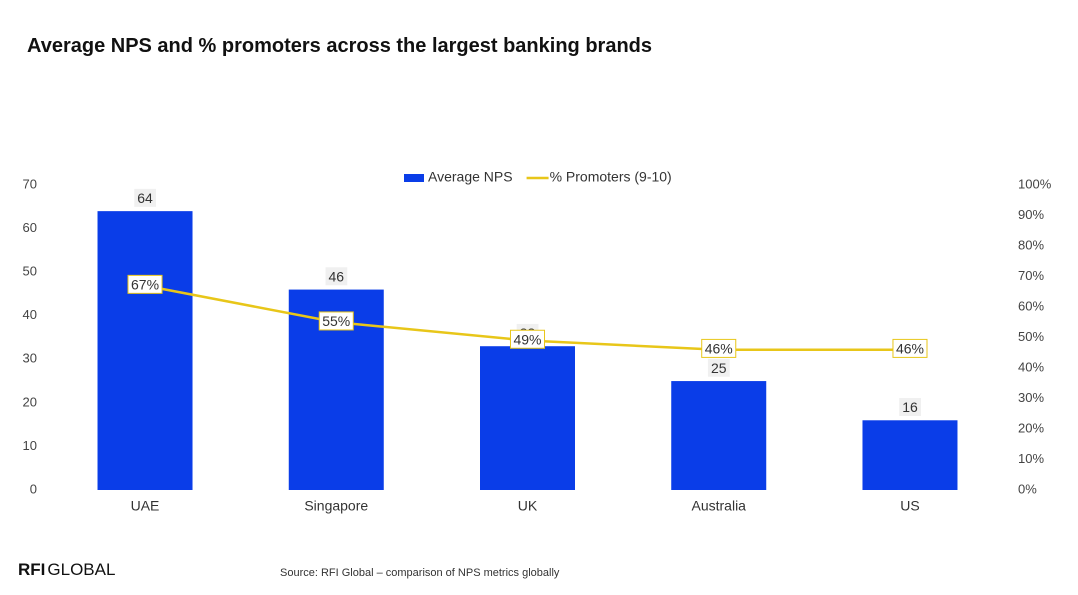 This screenshot has width=1078, height=595. Describe the element at coordinates (1031, 427) in the screenshot. I see `y2-tick-label: 20%` at that location.